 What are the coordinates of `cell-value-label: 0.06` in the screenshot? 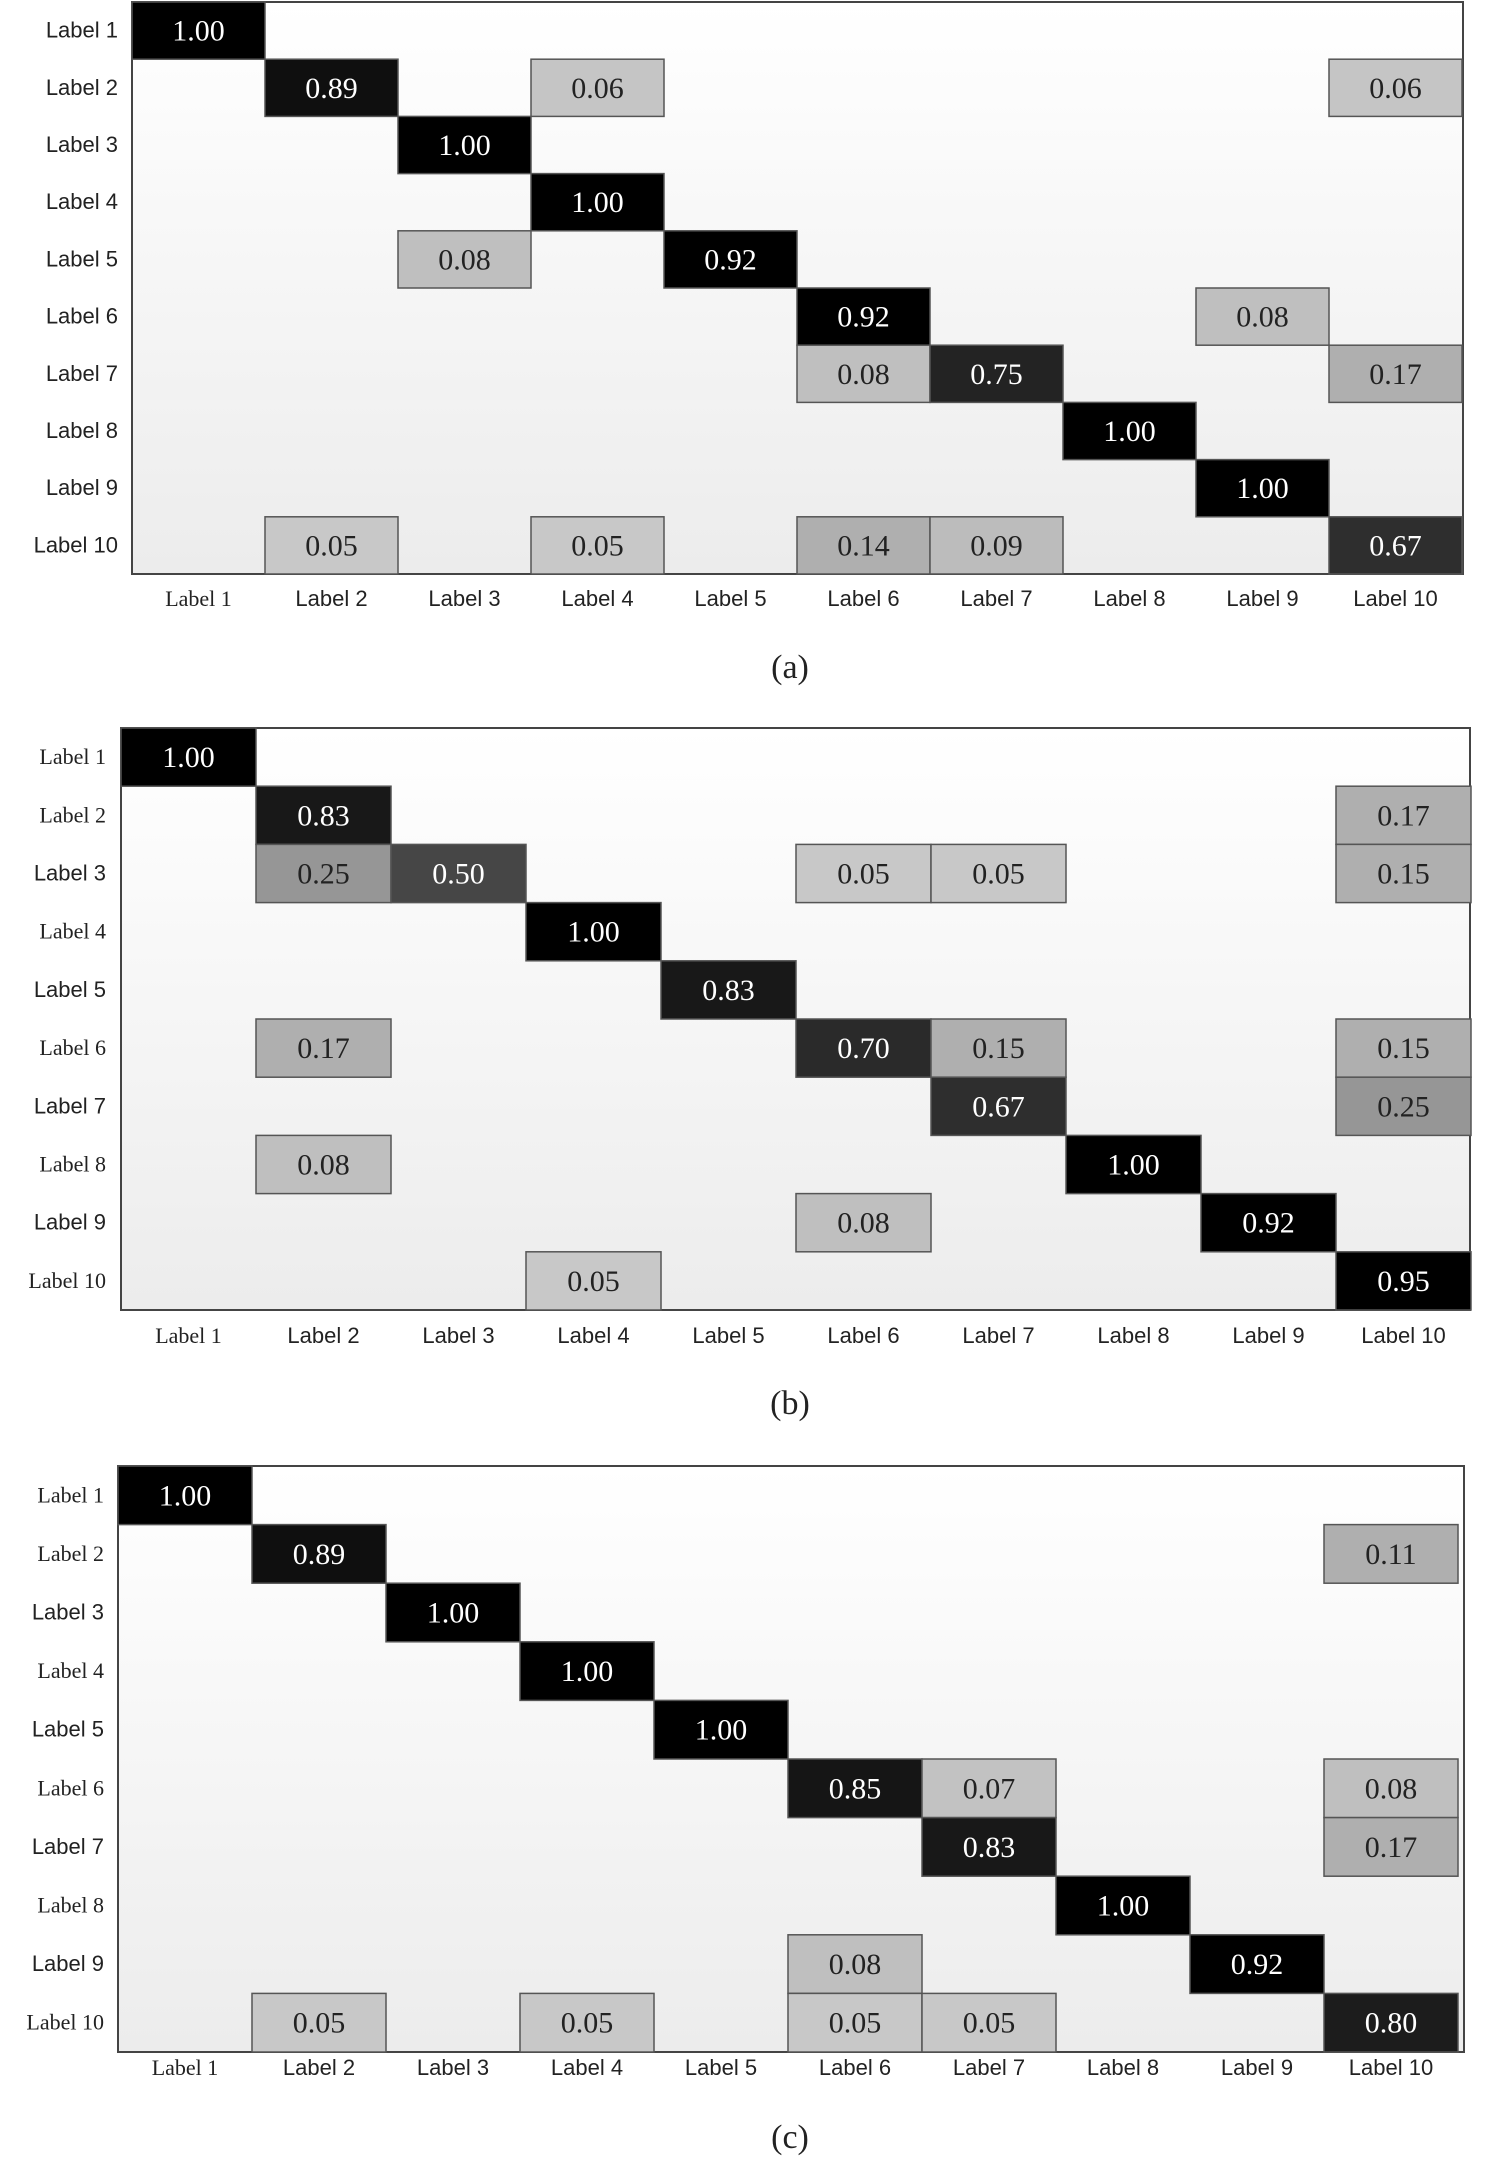 It's located at (597, 88).